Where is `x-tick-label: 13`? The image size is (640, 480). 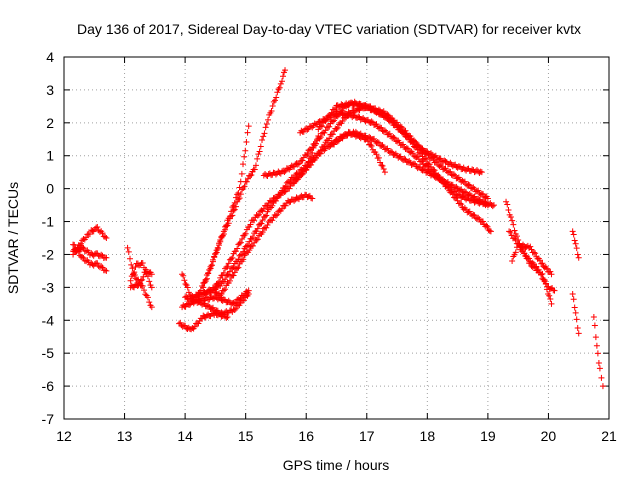
x-tick-label: 13 is located at coordinates (125, 436).